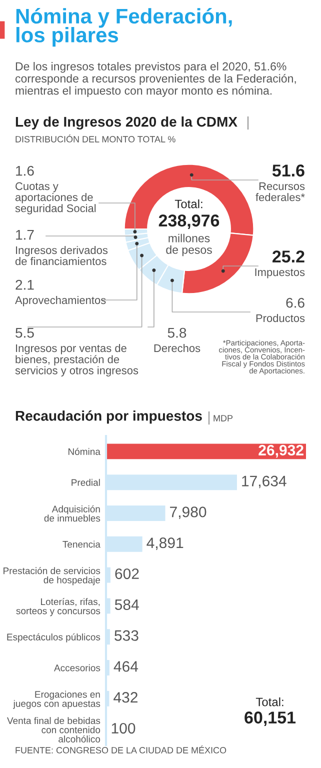 The image size is (321, 768). I want to click on annotation: Total:, so click(270, 701).